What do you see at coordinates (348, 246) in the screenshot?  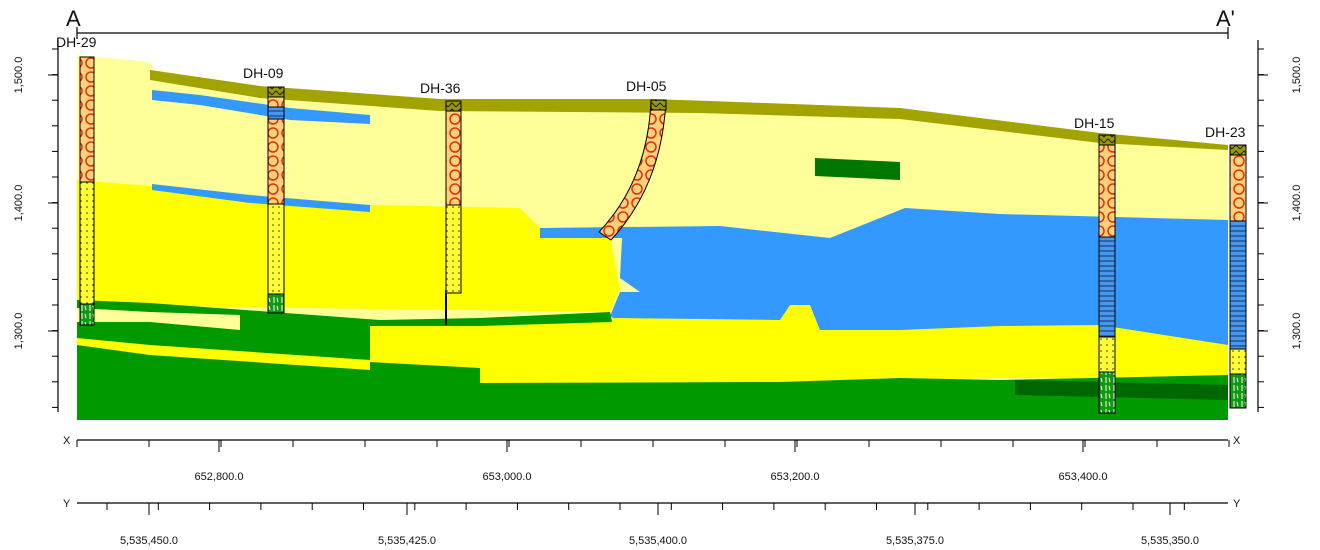 I see `sand-layer` at bounding box center [348, 246].